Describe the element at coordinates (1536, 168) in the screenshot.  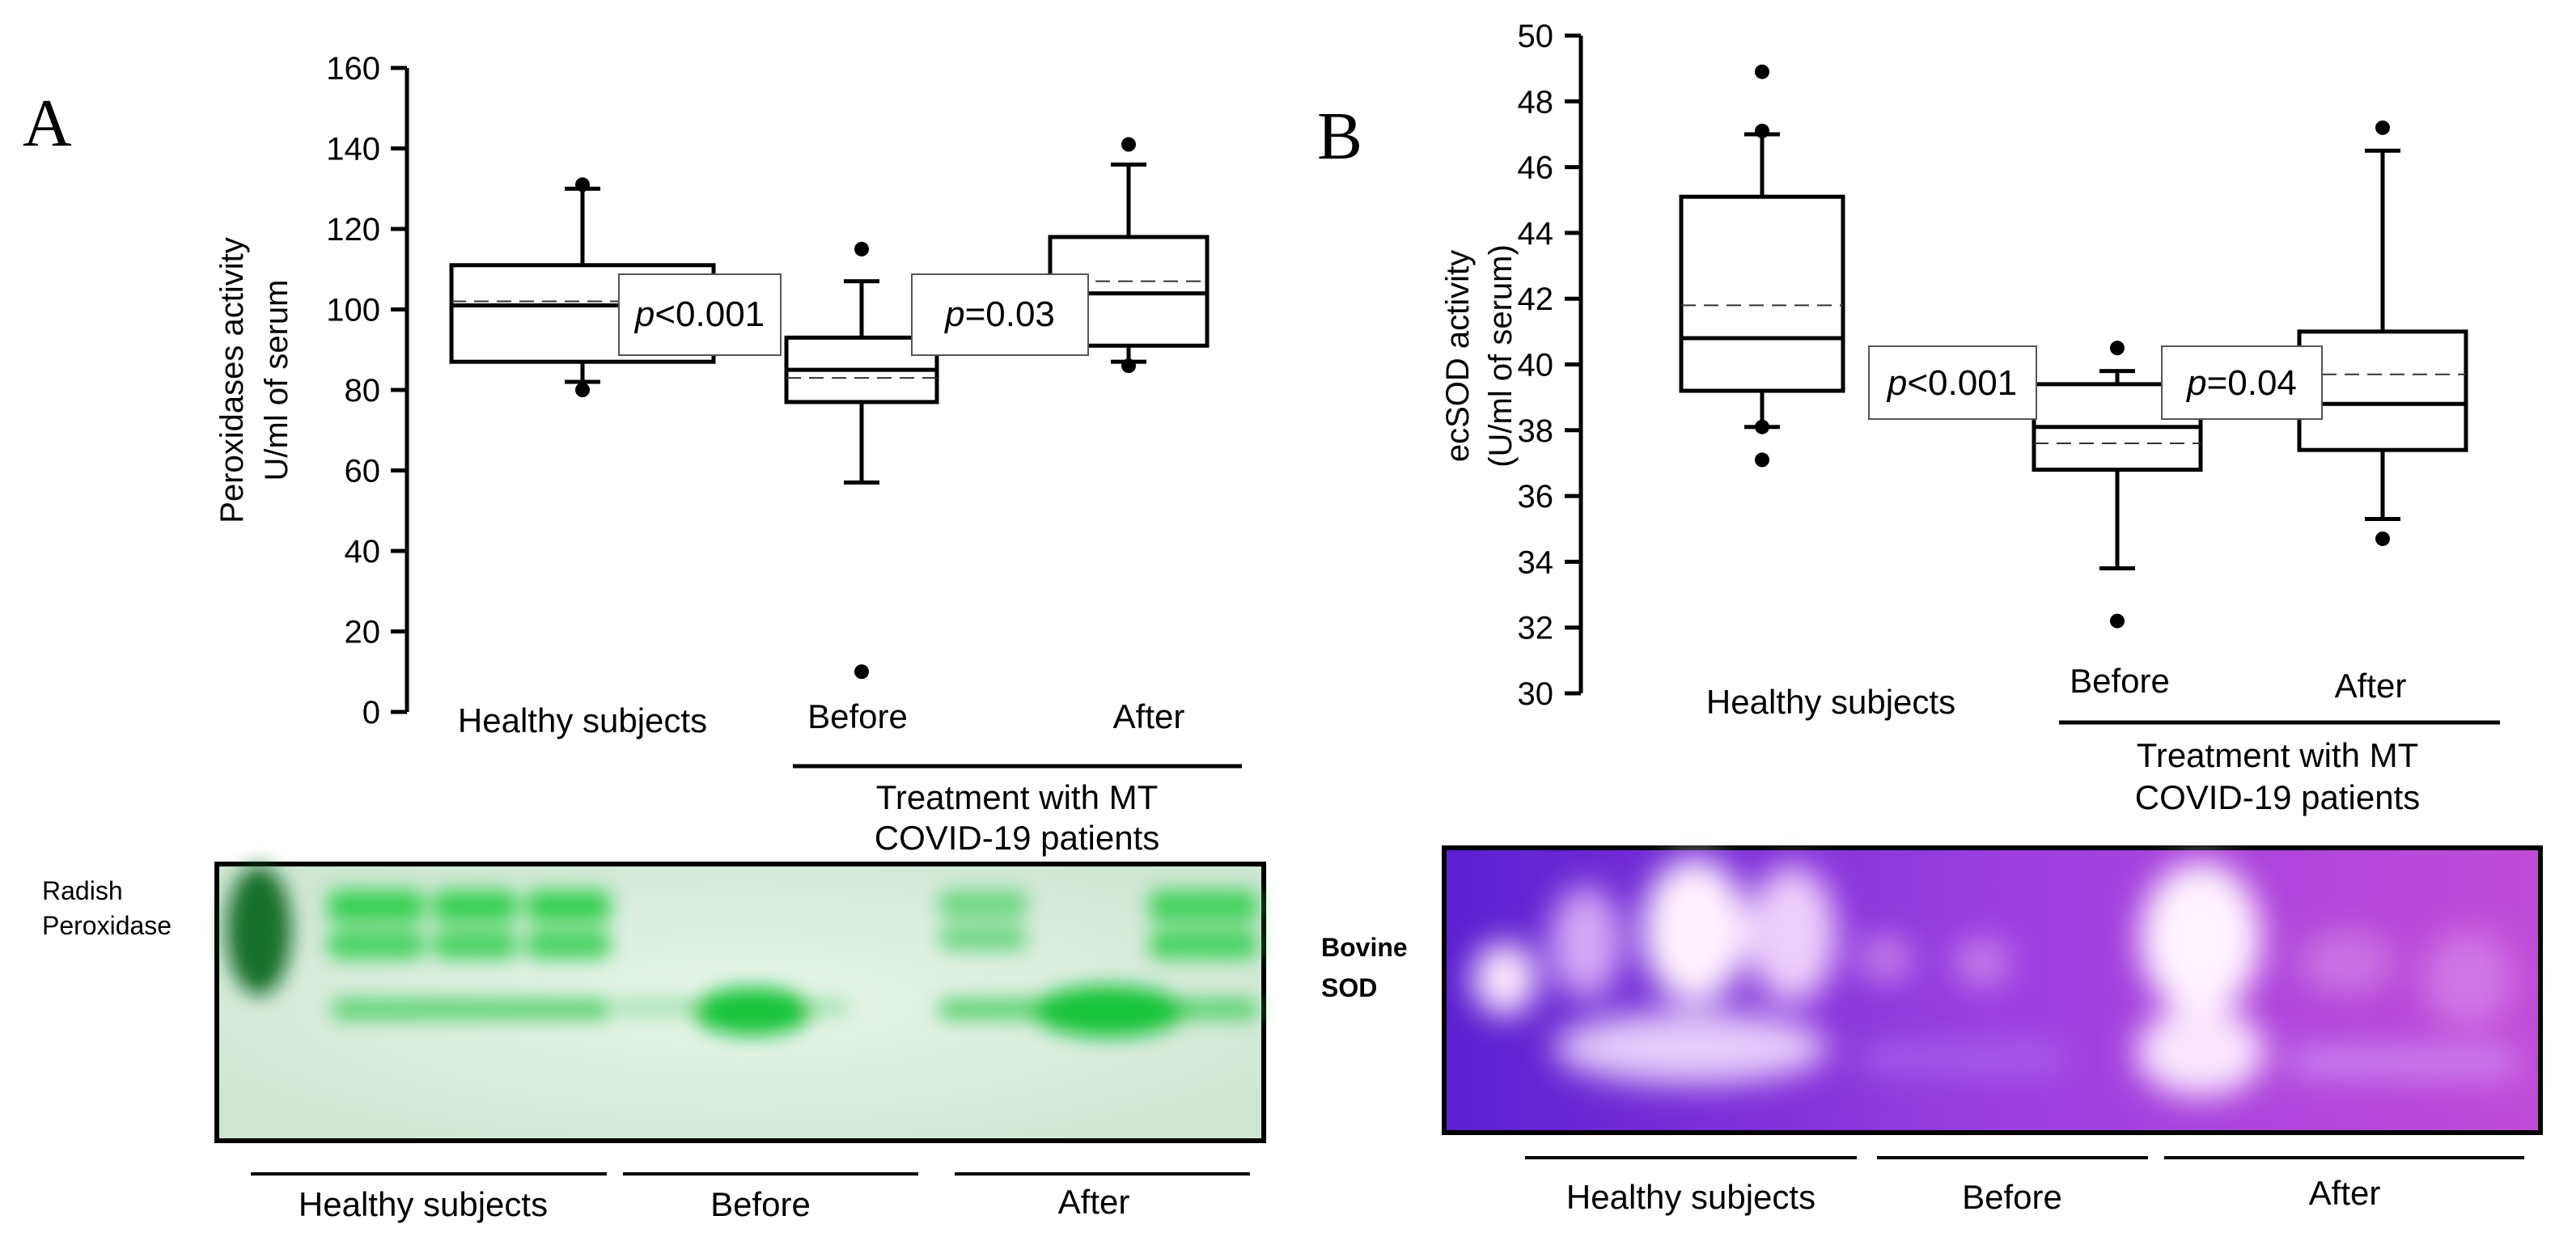
I see `y-tick-label: 46` at that location.